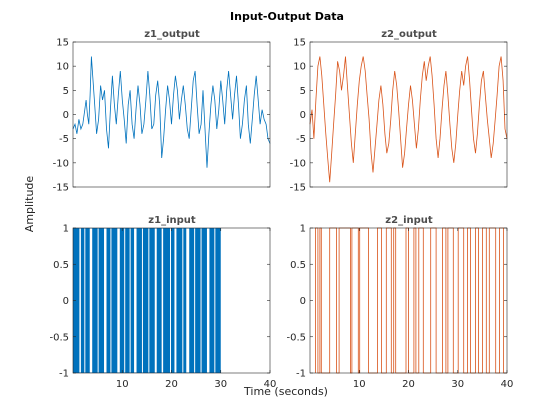 Image resolution: width=560 pixels, height=420 pixels. What do you see at coordinates (409, 220) in the screenshot?
I see `subplot-title-z2-input: z2_input` at bounding box center [409, 220].